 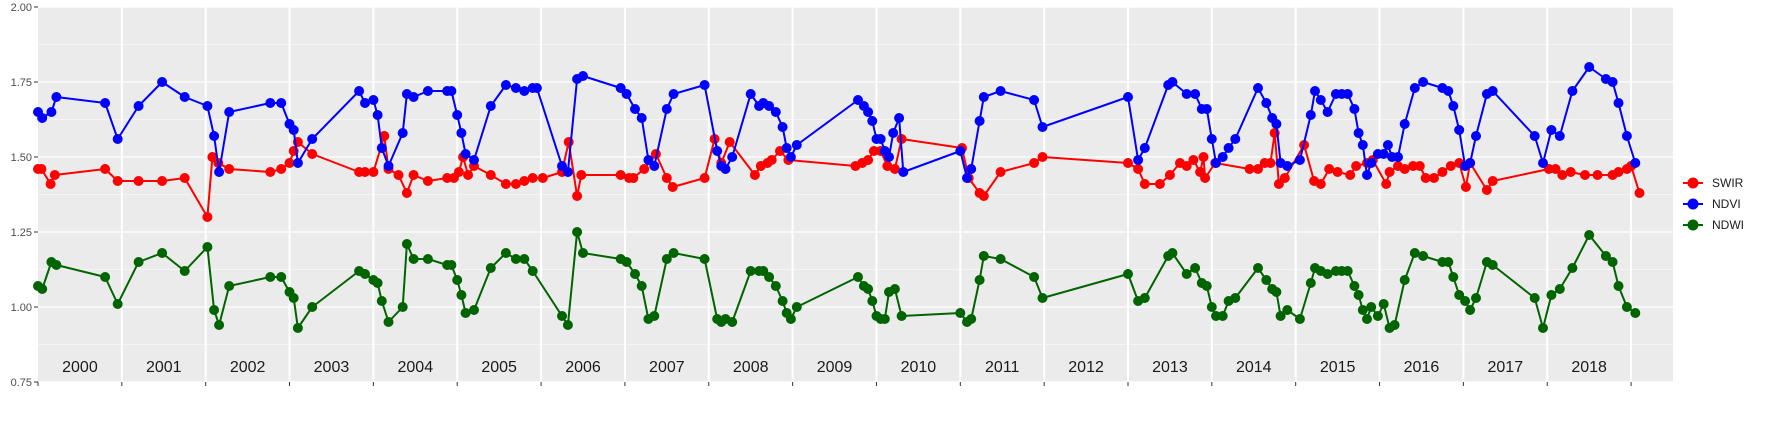 I want to click on y-tick-label: 1.50, so click(x=21, y=158).